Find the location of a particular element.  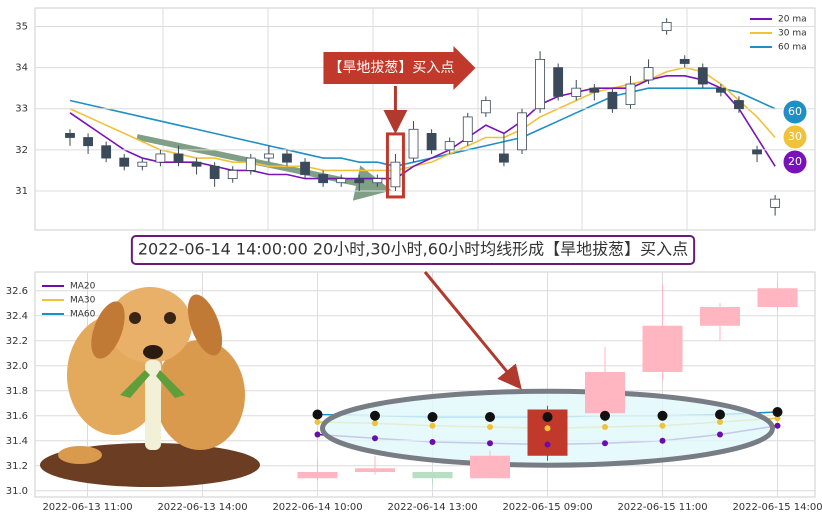

y-tick-label: 31.2 is located at coordinates (17, 466).